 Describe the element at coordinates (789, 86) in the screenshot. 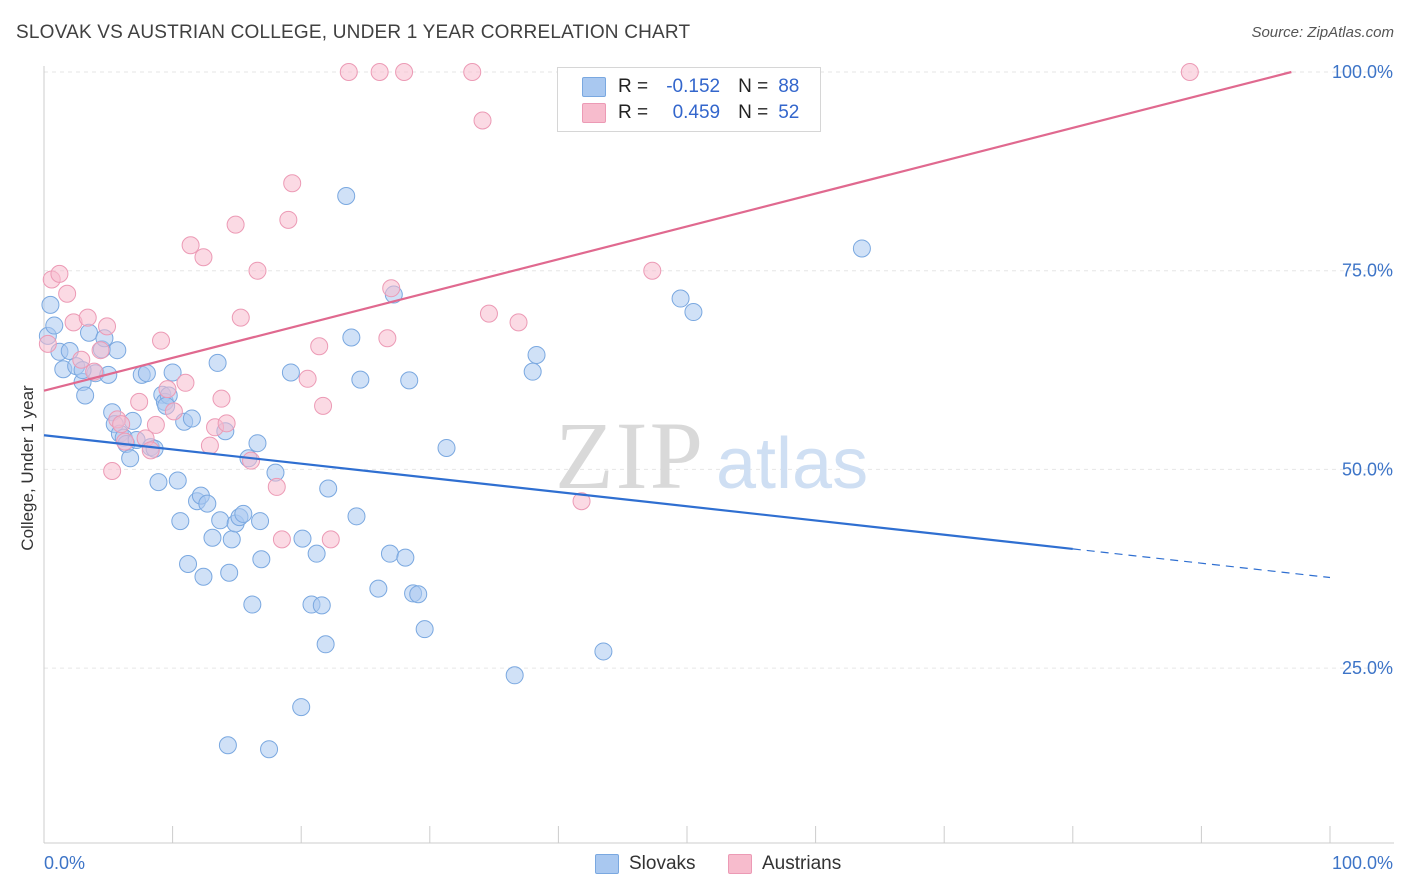

I see `n-value: 88` at that location.